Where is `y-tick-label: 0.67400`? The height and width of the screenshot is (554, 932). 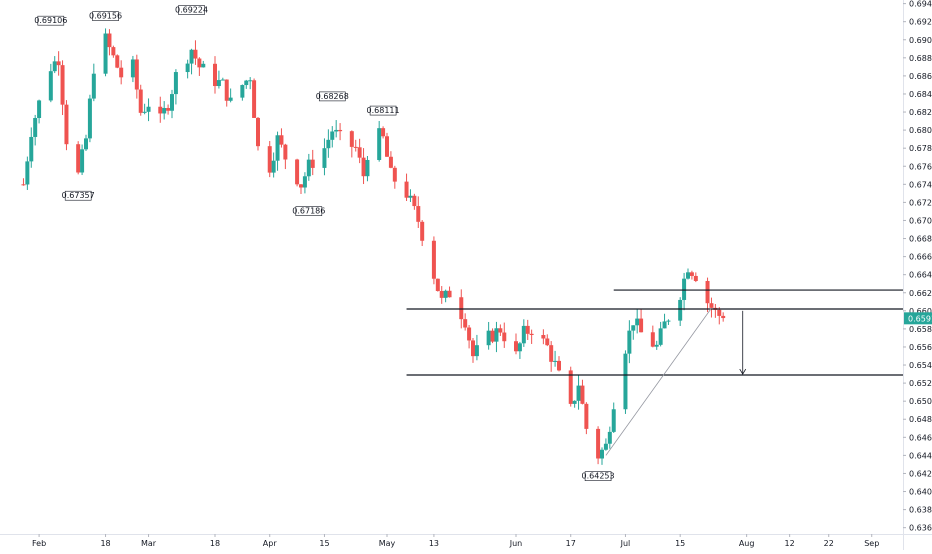 y-tick-label: 0.67400 is located at coordinates (920, 184).